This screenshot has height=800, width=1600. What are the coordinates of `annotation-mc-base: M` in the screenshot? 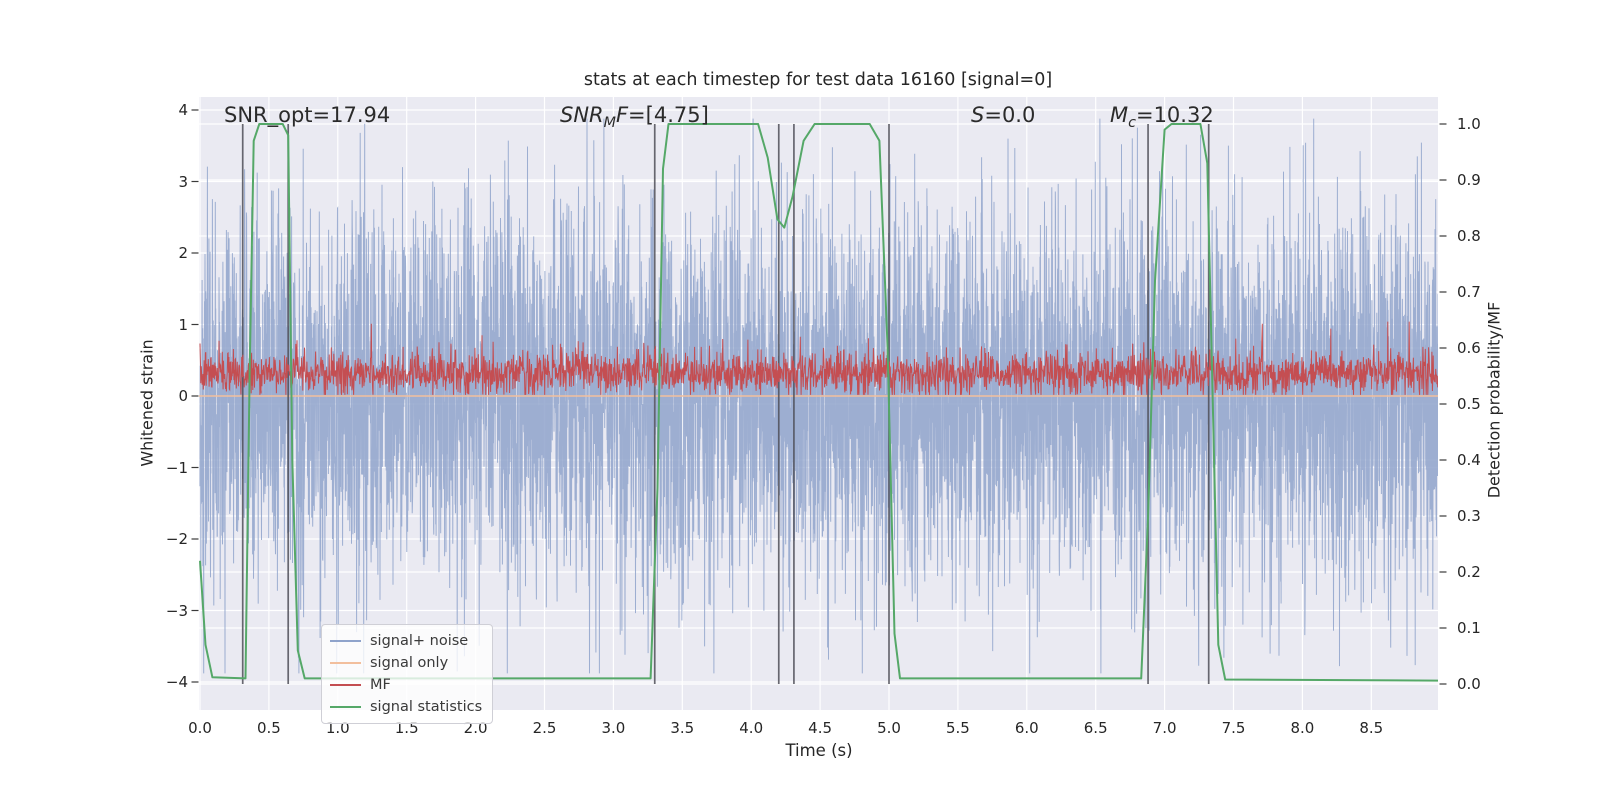 It's located at (1119, 115).